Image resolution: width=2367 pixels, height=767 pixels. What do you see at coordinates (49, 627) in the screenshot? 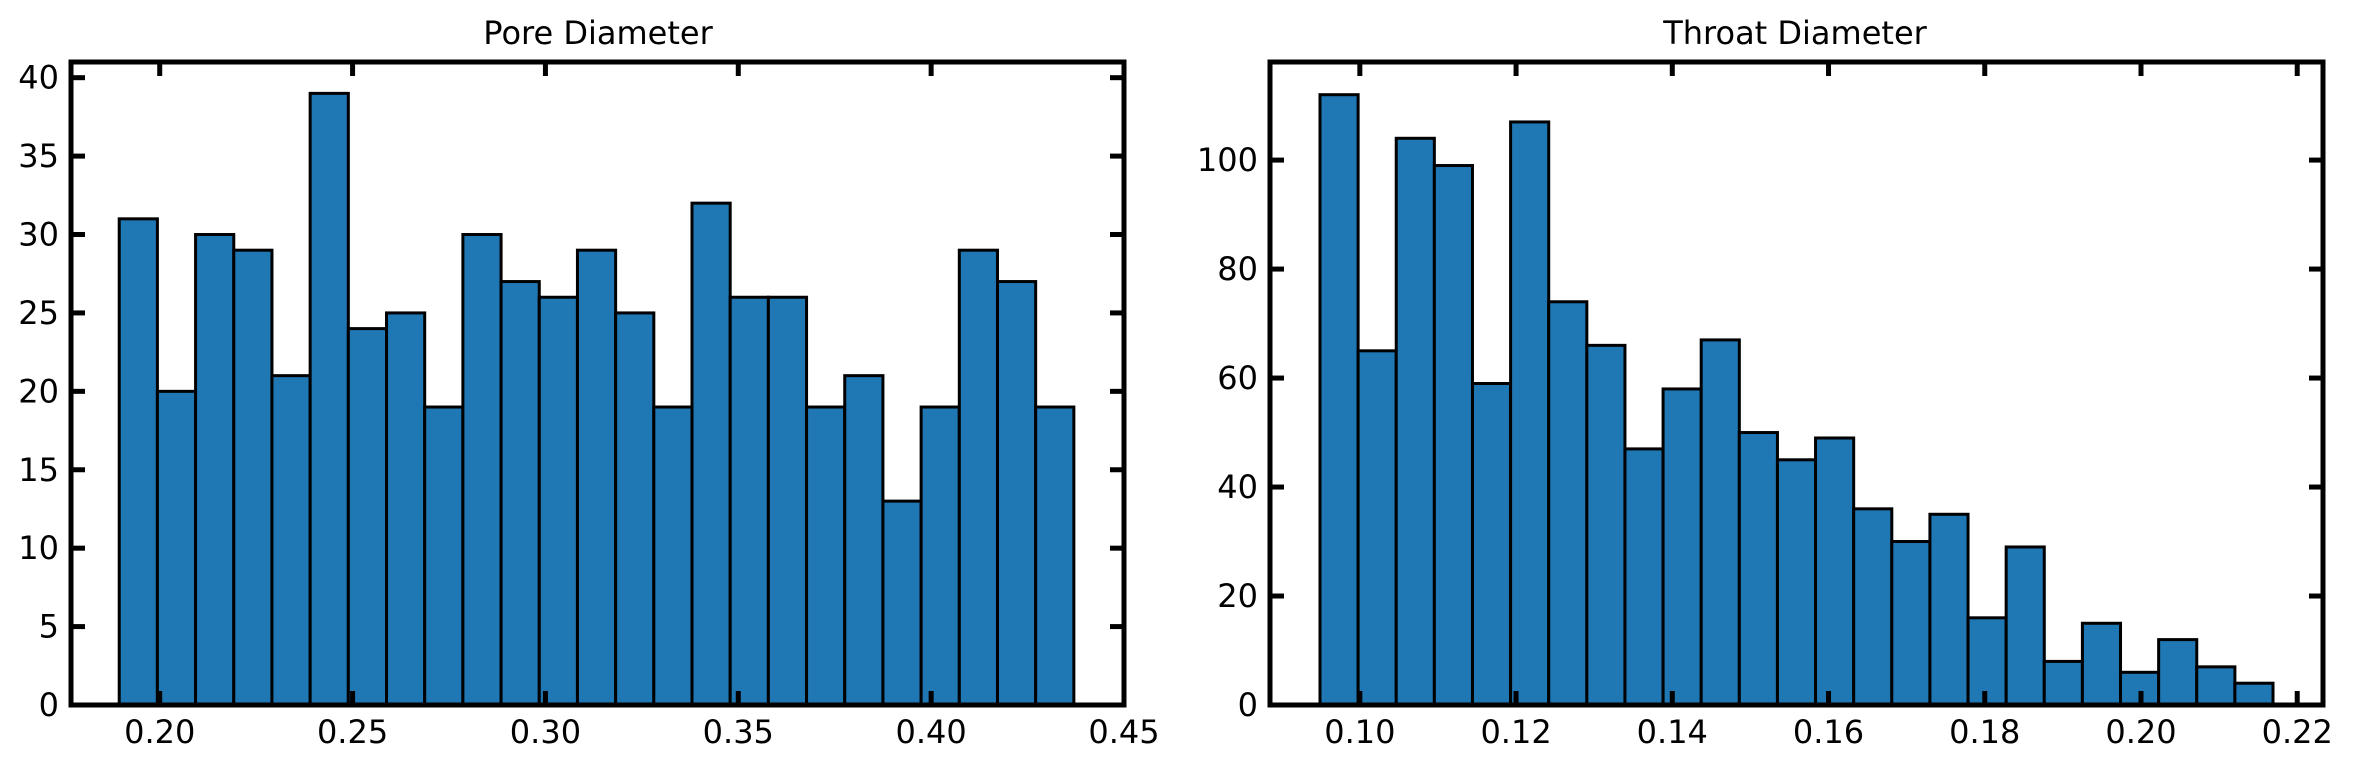
I see `pore-diameter-y-tick-label: 5` at bounding box center [49, 627].